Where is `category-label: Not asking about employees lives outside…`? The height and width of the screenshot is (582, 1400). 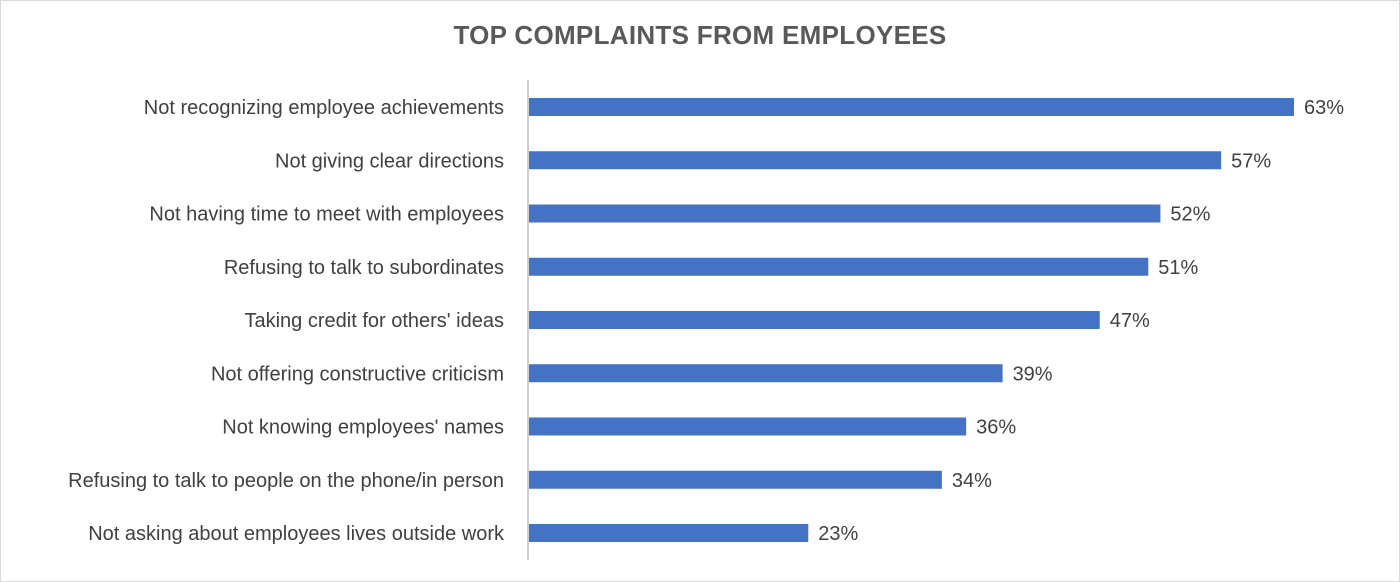 category-label: Not asking about employees lives outside… is located at coordinates (296, 534).